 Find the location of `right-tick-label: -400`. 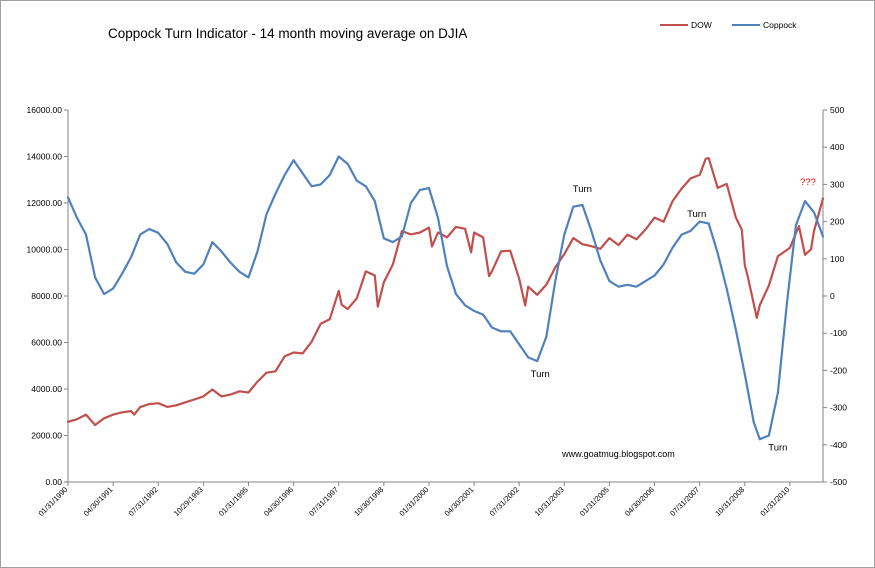

right-tick-label: -400 is located at coordinates (838, 445).